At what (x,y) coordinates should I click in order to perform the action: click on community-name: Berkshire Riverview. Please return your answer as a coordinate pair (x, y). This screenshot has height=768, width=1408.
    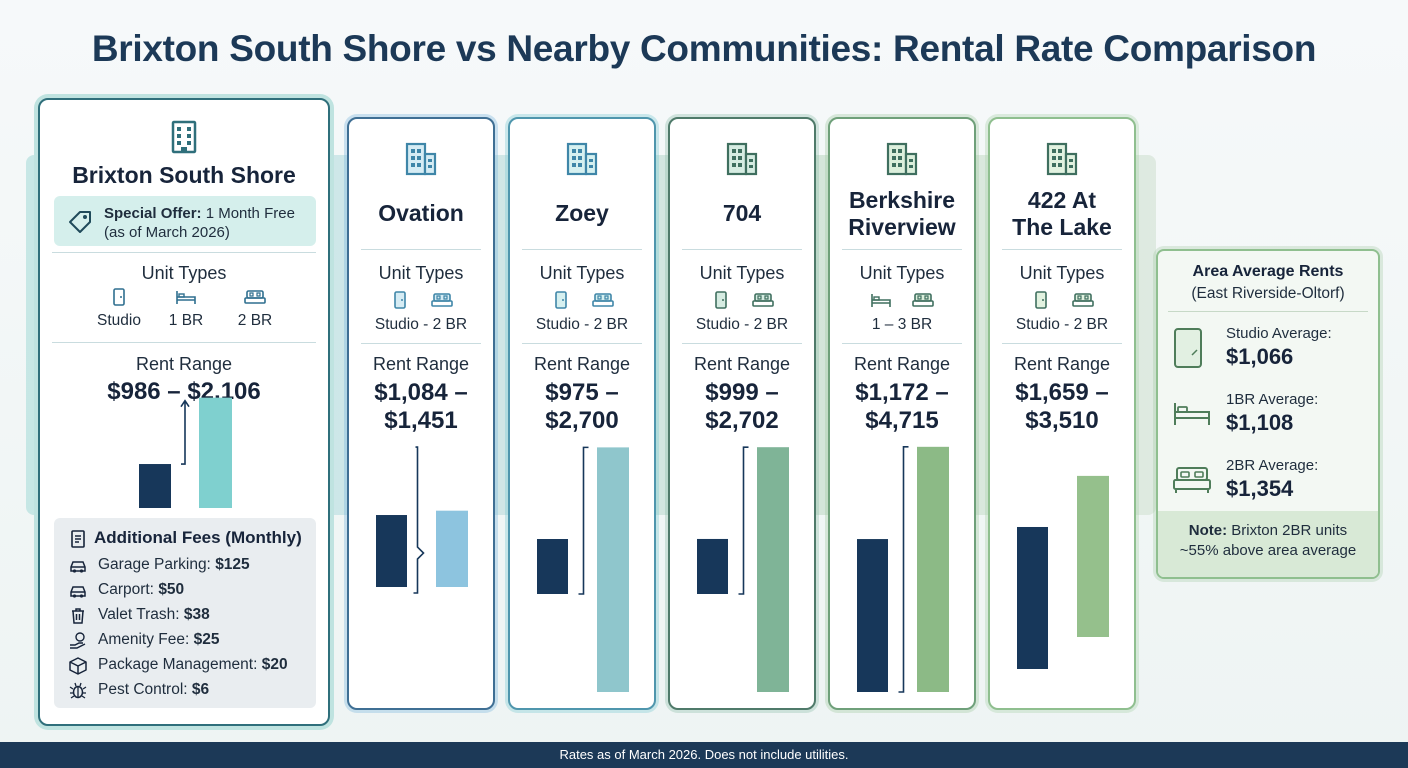
    Looking at the image, I should click on (902, 213).